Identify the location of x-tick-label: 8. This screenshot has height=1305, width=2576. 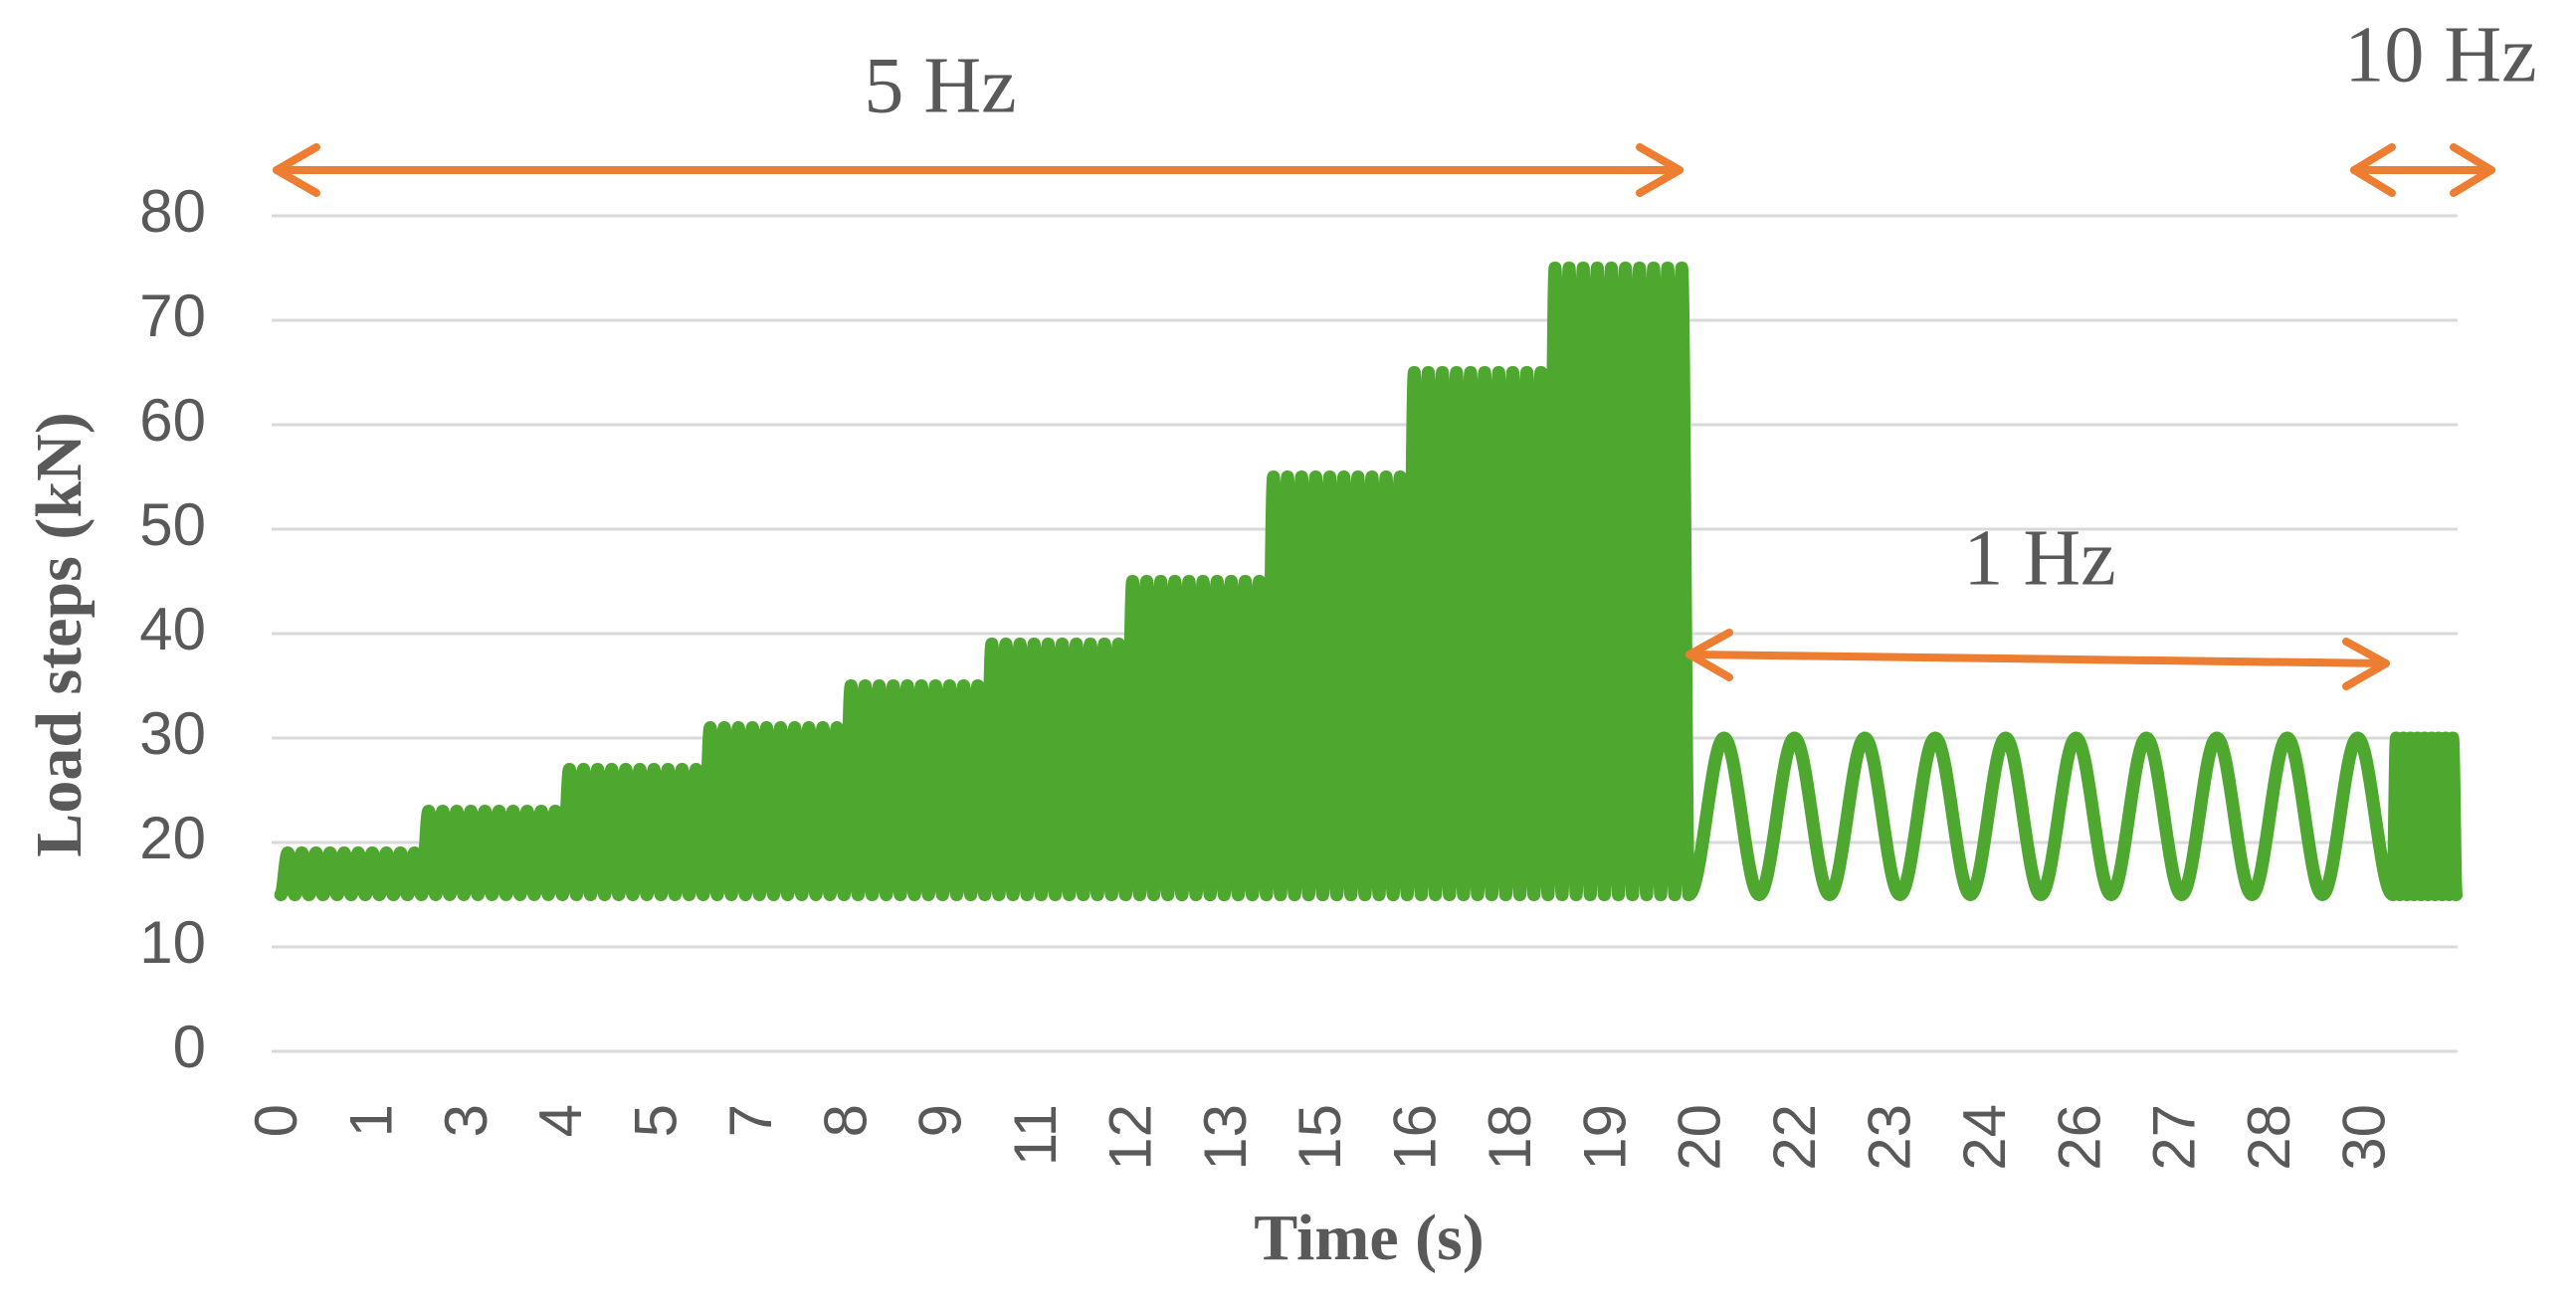
(846, 1120).